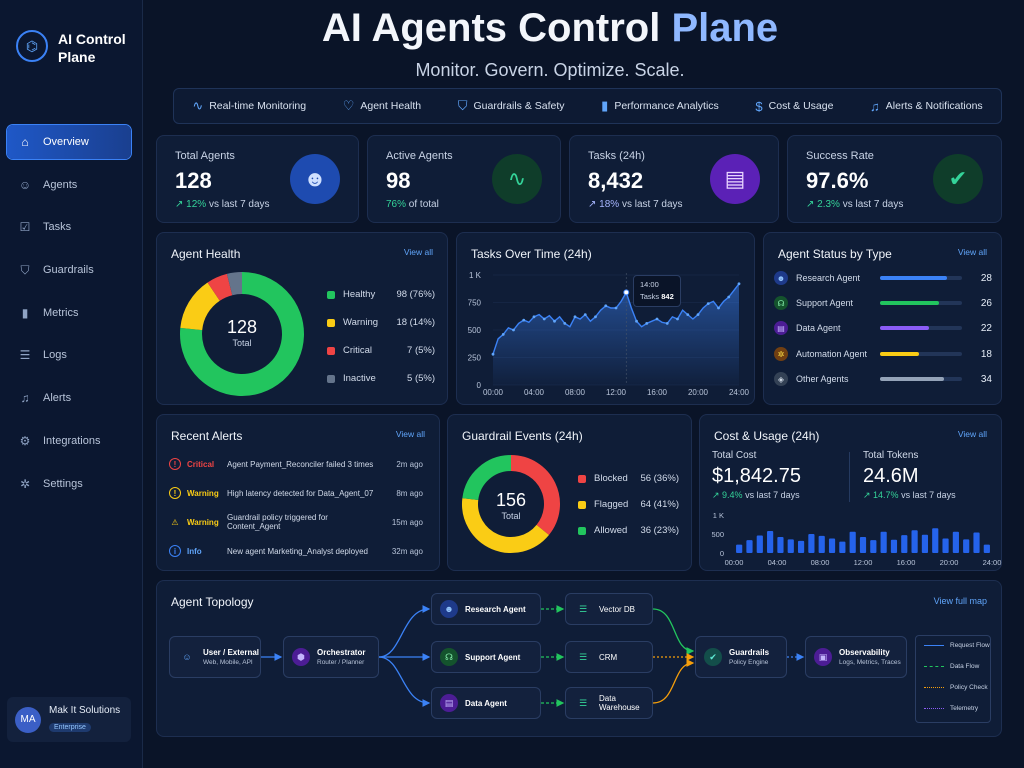 Image resolution: width=1024 pixels, height=768 pixels. I want to click on page-title-accent: Plane, so click(725, 28).